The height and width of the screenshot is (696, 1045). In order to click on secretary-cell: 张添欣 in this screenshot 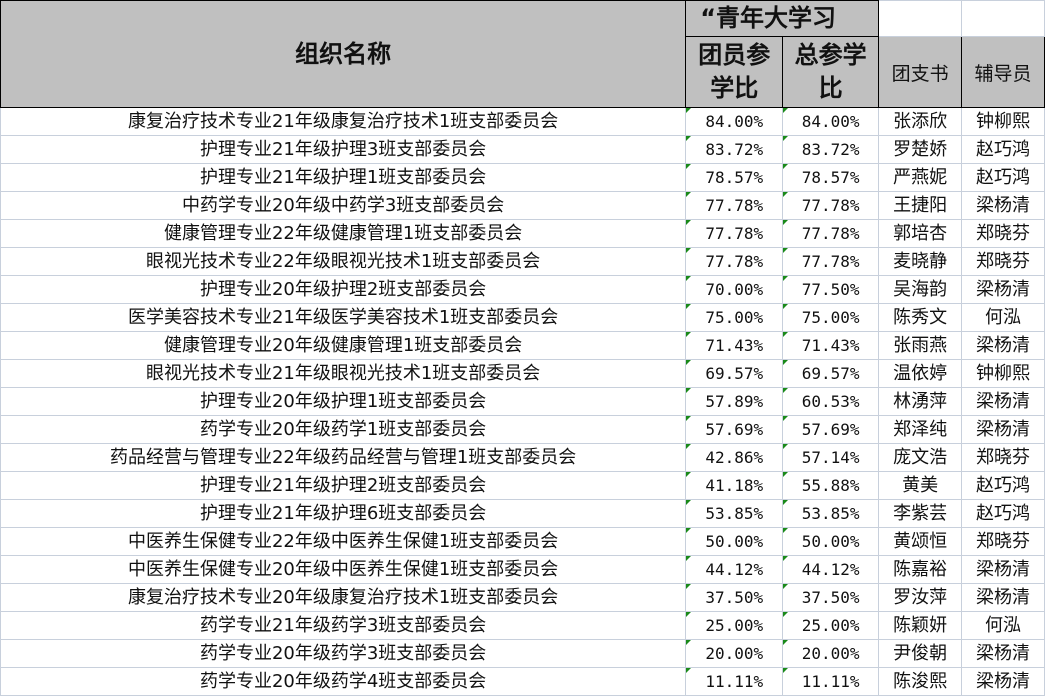, I will do `click(920, 121)`.